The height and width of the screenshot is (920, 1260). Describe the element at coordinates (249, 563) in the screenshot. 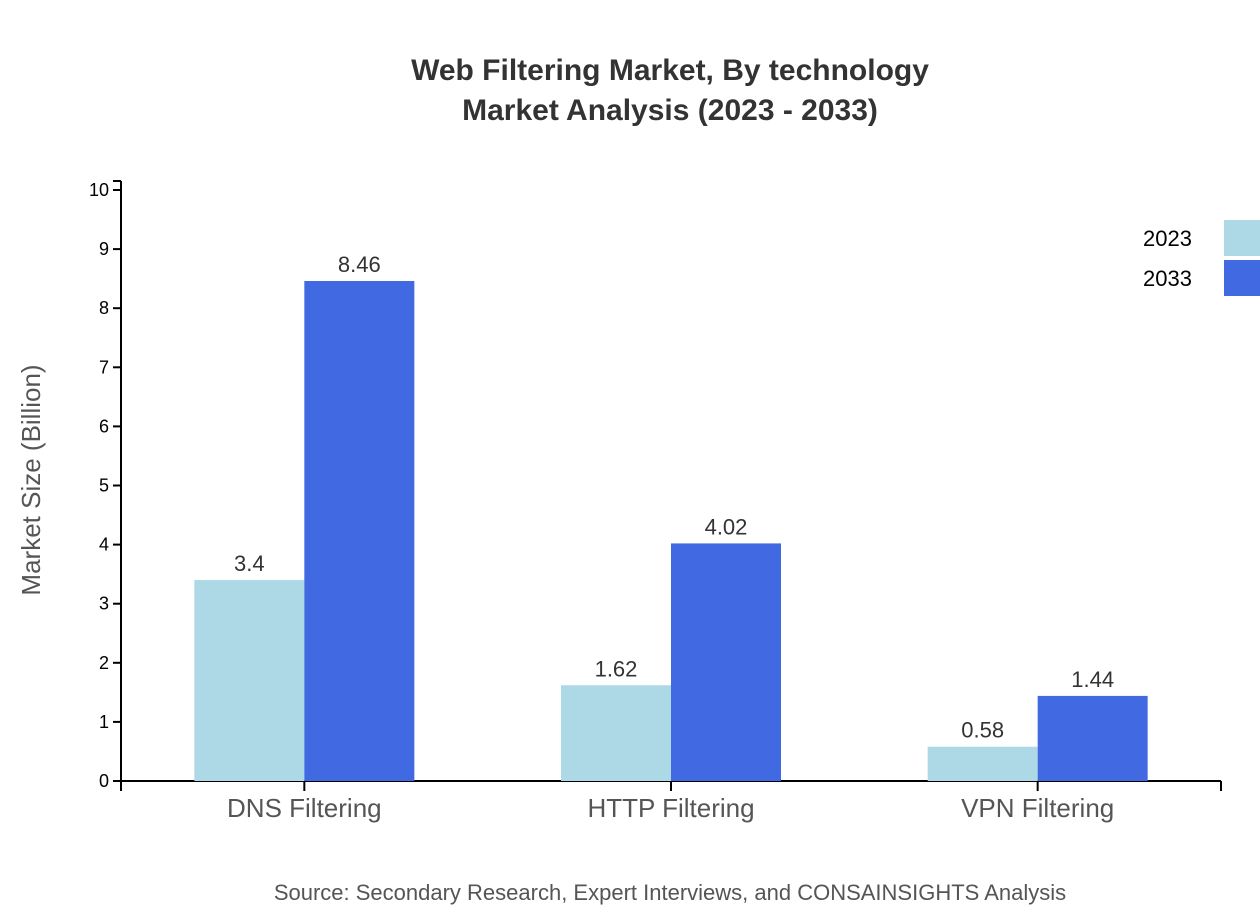

I see `data-label: 3.4` at that location.